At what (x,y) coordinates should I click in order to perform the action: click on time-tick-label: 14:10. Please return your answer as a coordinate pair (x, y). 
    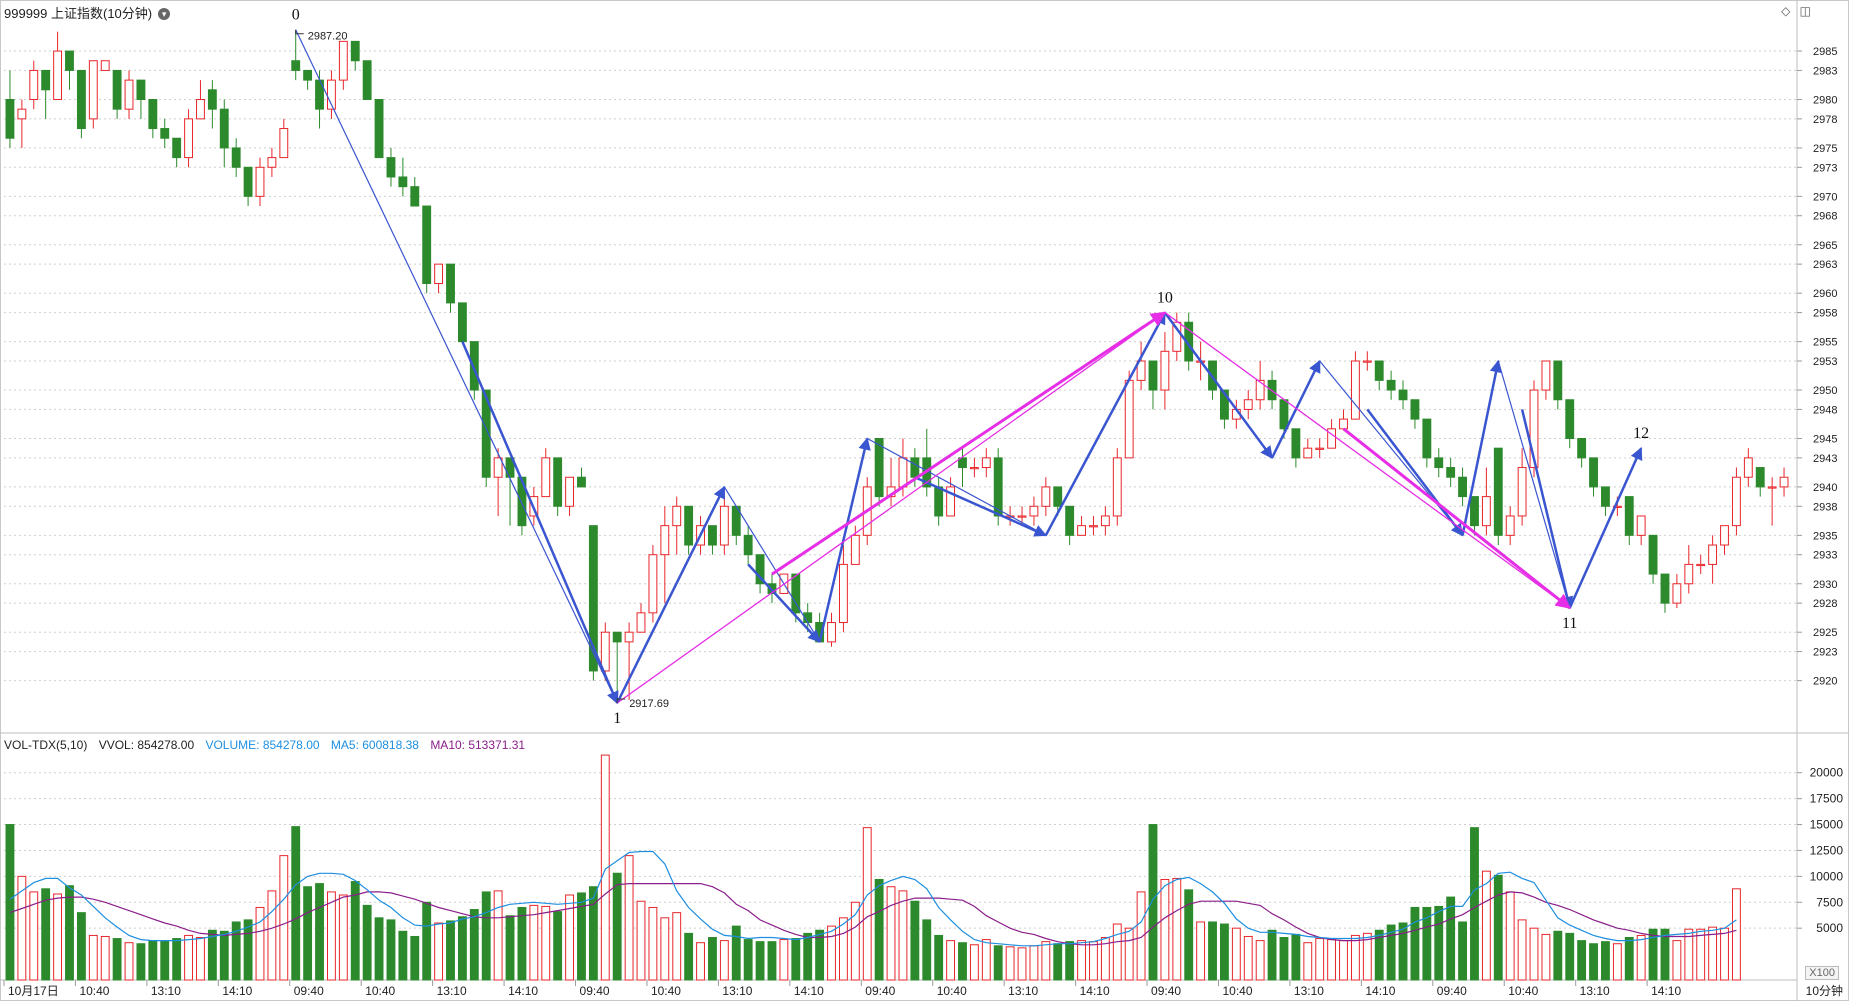
    Looking at the image, I should click on (809, 991).